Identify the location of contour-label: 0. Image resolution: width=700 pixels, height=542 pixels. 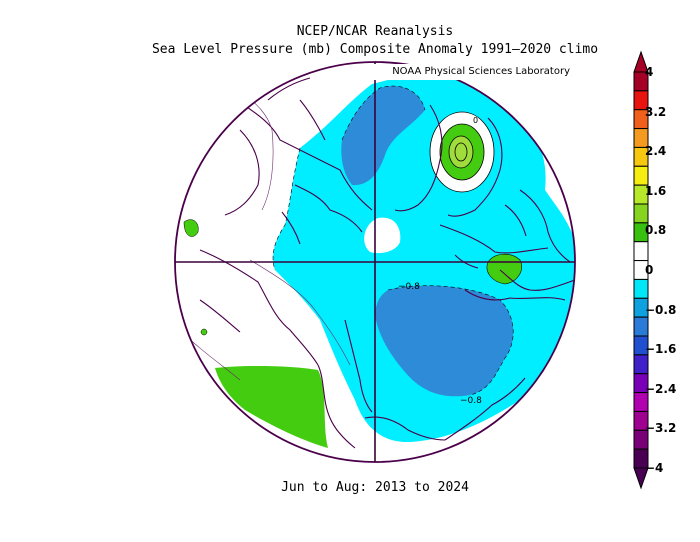
(475, 120).